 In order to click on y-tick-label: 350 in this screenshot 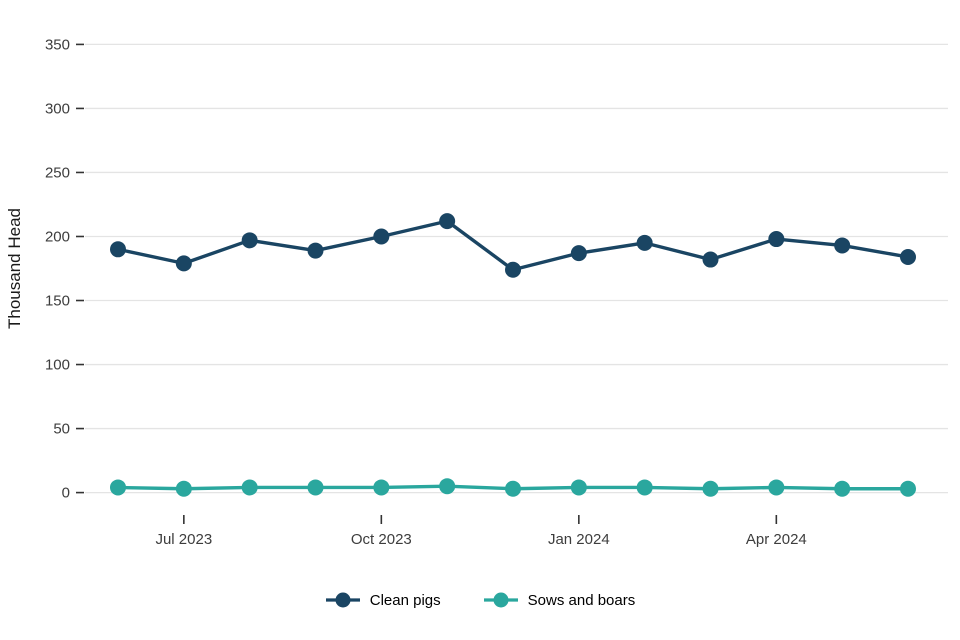, I will do `click(57, 44)`.